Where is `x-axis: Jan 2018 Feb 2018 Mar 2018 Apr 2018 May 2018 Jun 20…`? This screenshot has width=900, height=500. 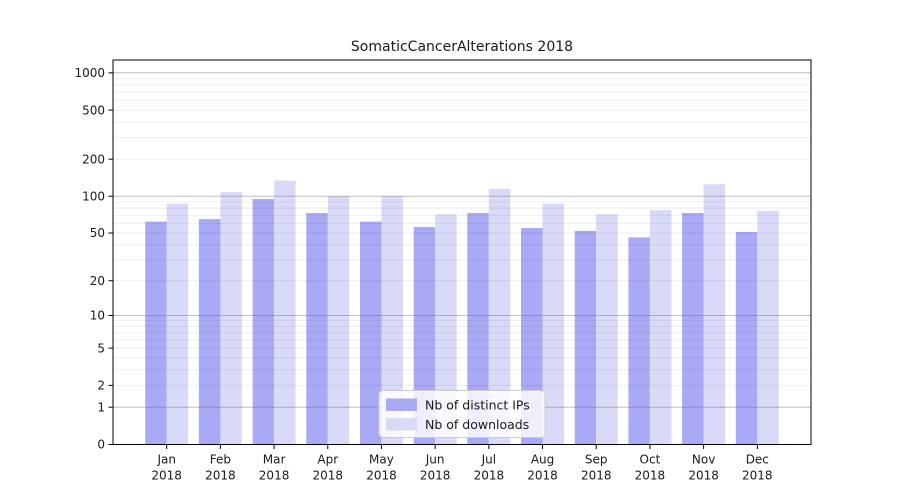 x-axis: Jan 2018 Feb 2018 Mar 2018 Apr 2018 May 2018 Jun 20… is located at coordinates (462, 463).